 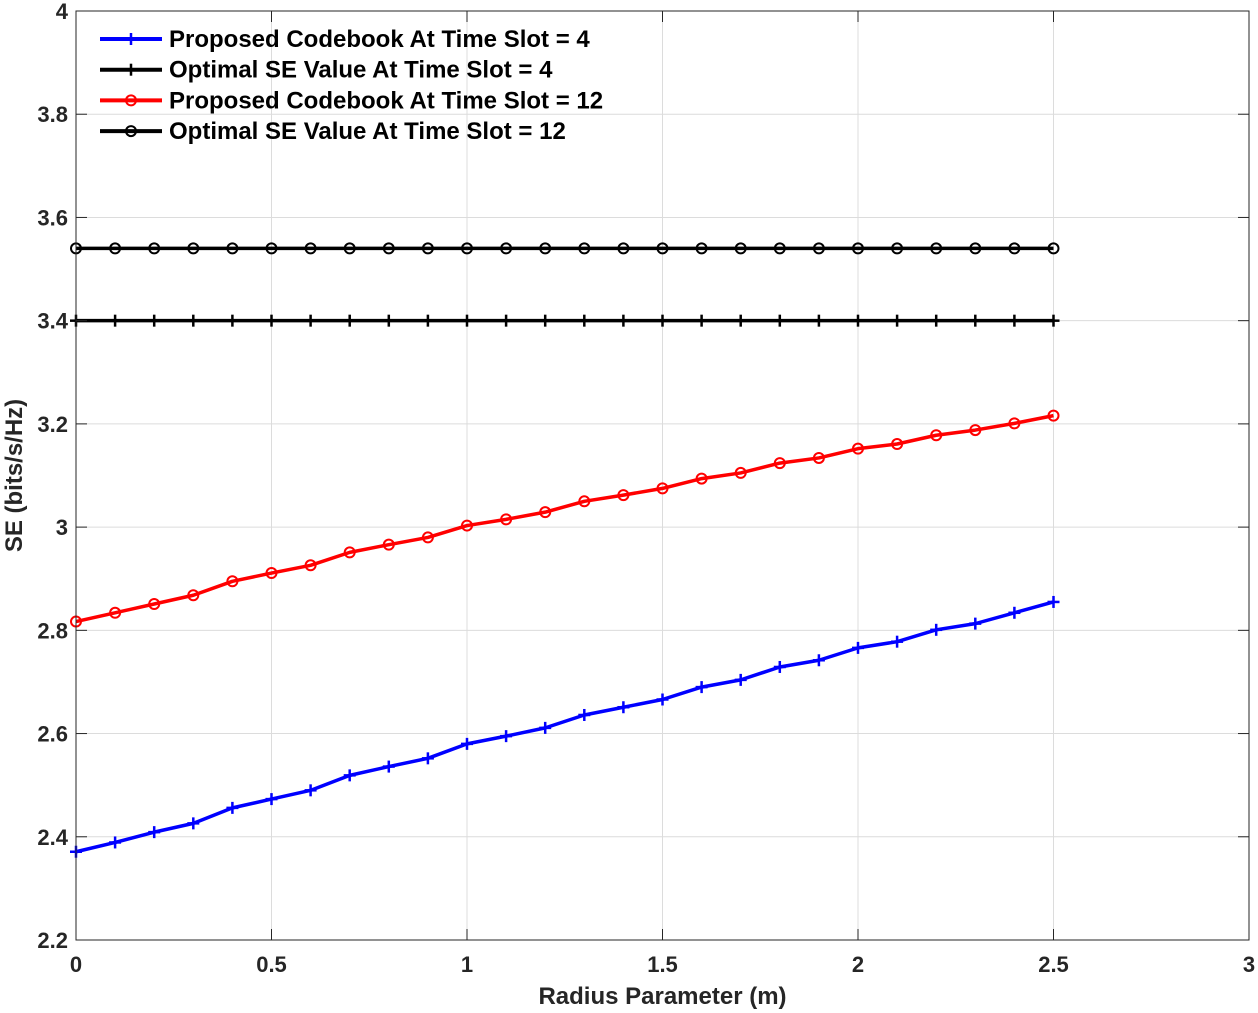 What do you see at coordinates (386, 100) in the screenshot?
I see `legend-label: Proposed Codebook At Time Slot = 12` at bounding box center [386, 100].